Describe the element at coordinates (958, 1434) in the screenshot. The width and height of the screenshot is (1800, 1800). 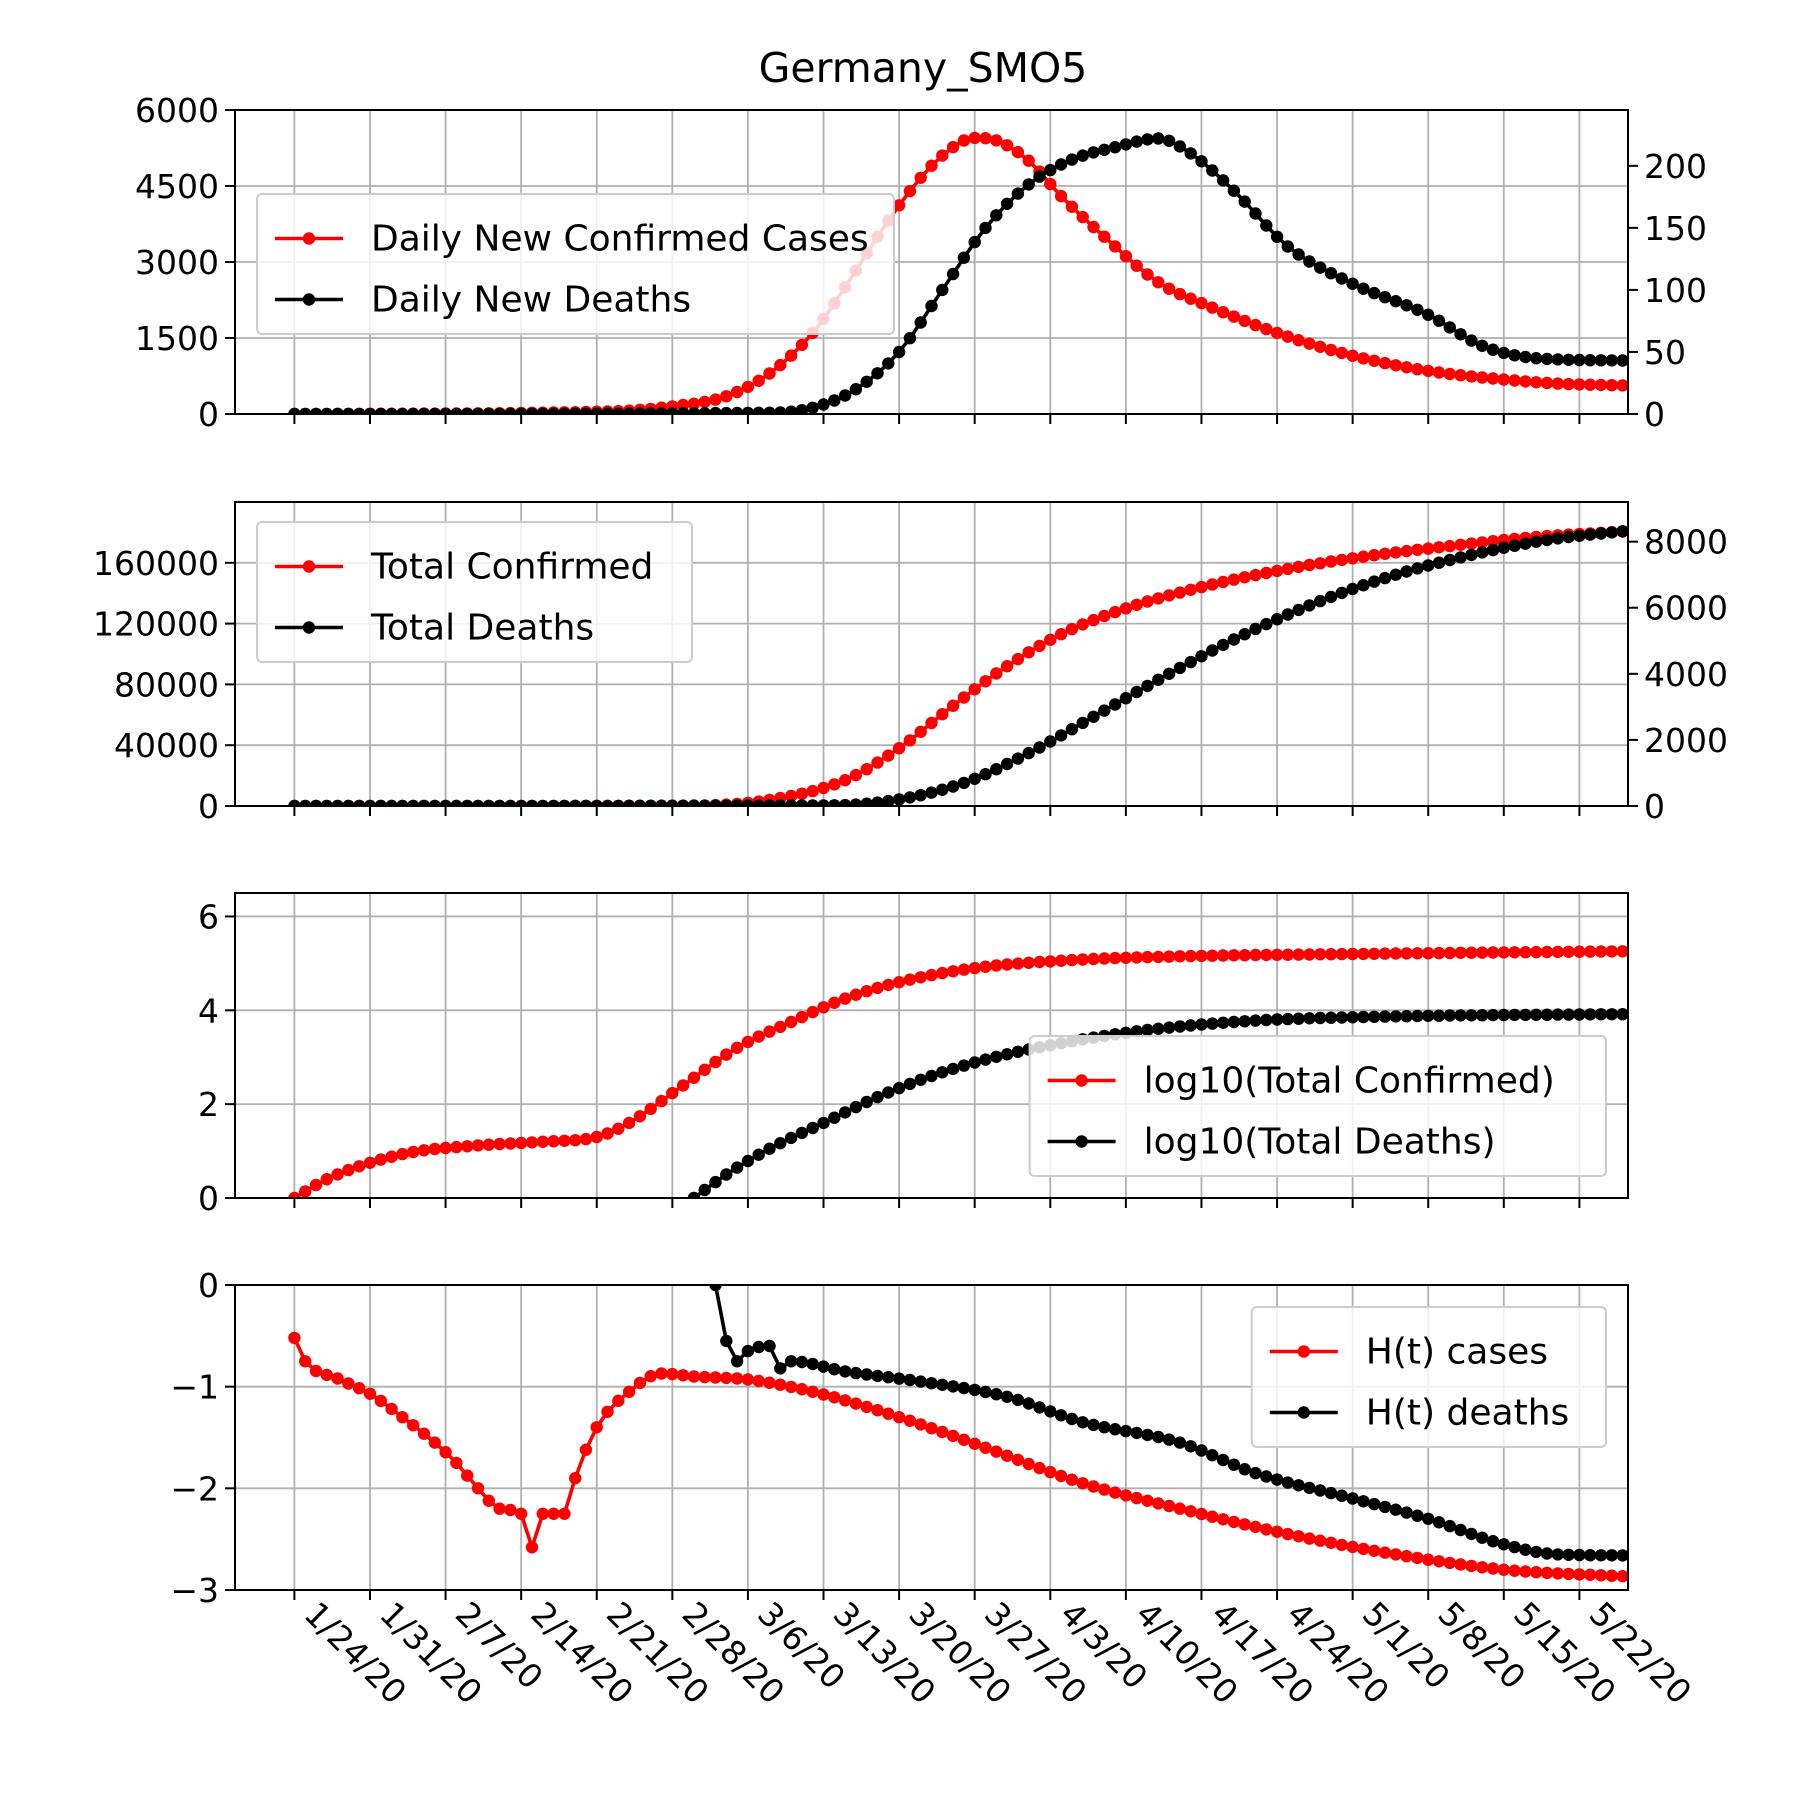
I see `series-layer` at that location.